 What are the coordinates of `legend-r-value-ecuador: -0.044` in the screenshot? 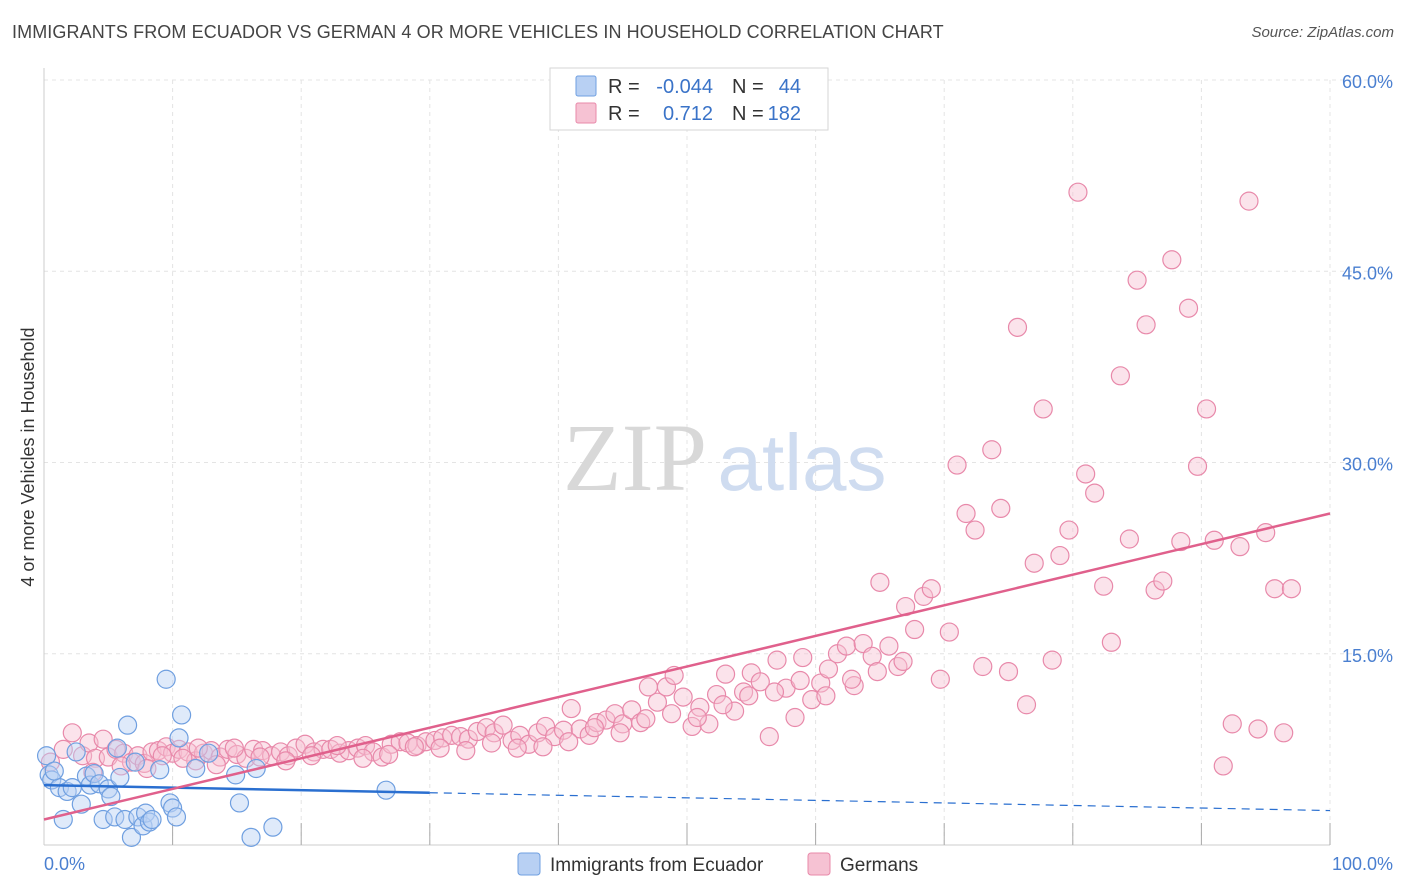 It's located at (684, 87).